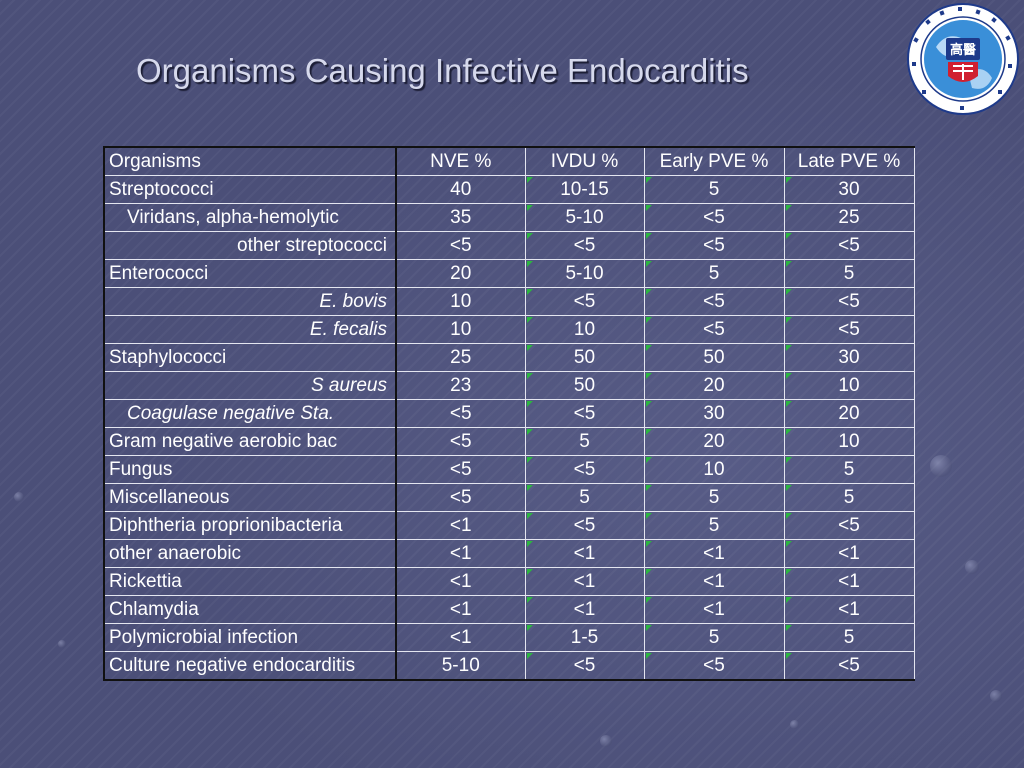  I want to click on organism-cell: Miscellaneous, so click(250, 497).